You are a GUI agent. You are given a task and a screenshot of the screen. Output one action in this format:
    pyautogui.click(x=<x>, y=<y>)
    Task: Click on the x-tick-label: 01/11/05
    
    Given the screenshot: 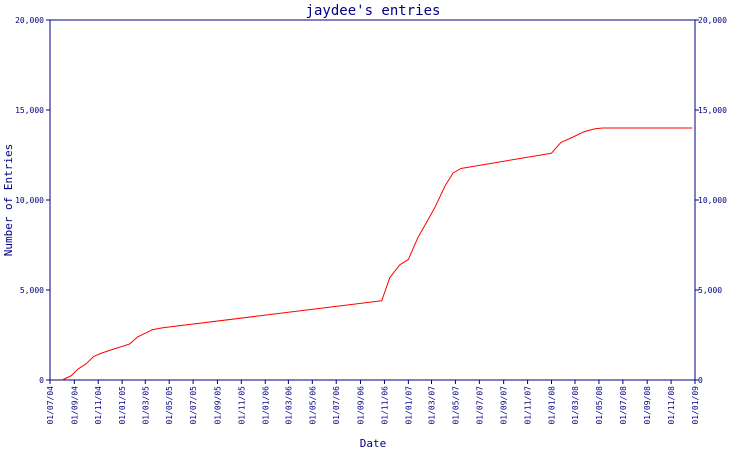 What is the action you would take?
    pyautogui.click(x=241, y=405)
    